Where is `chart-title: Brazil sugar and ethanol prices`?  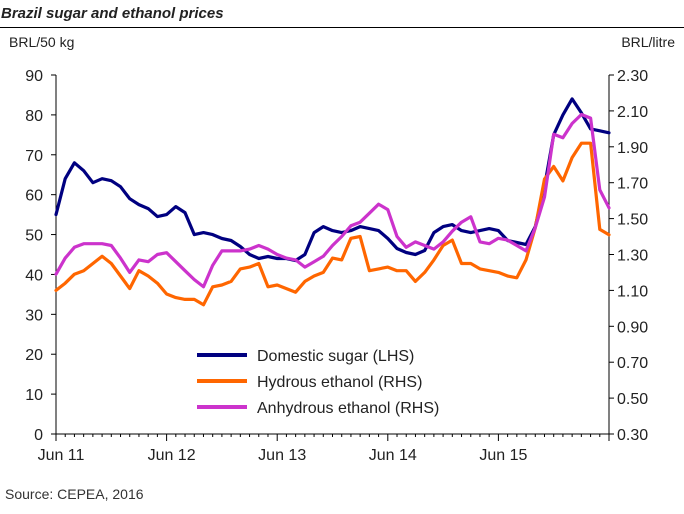 chart-title: Brazil sugar and ethanol prices is located at coordinates (112, 13).